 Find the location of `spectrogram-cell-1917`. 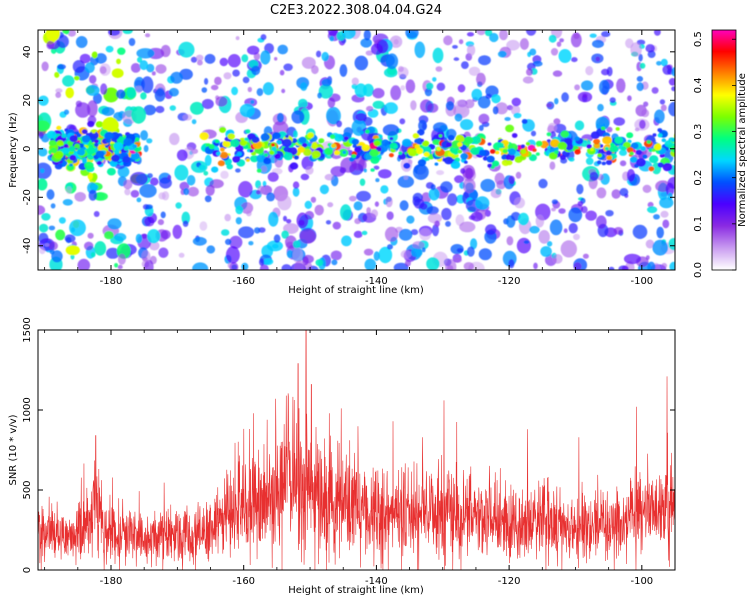

spectrogram-cell-1917 is located at coordinates (274, 149).